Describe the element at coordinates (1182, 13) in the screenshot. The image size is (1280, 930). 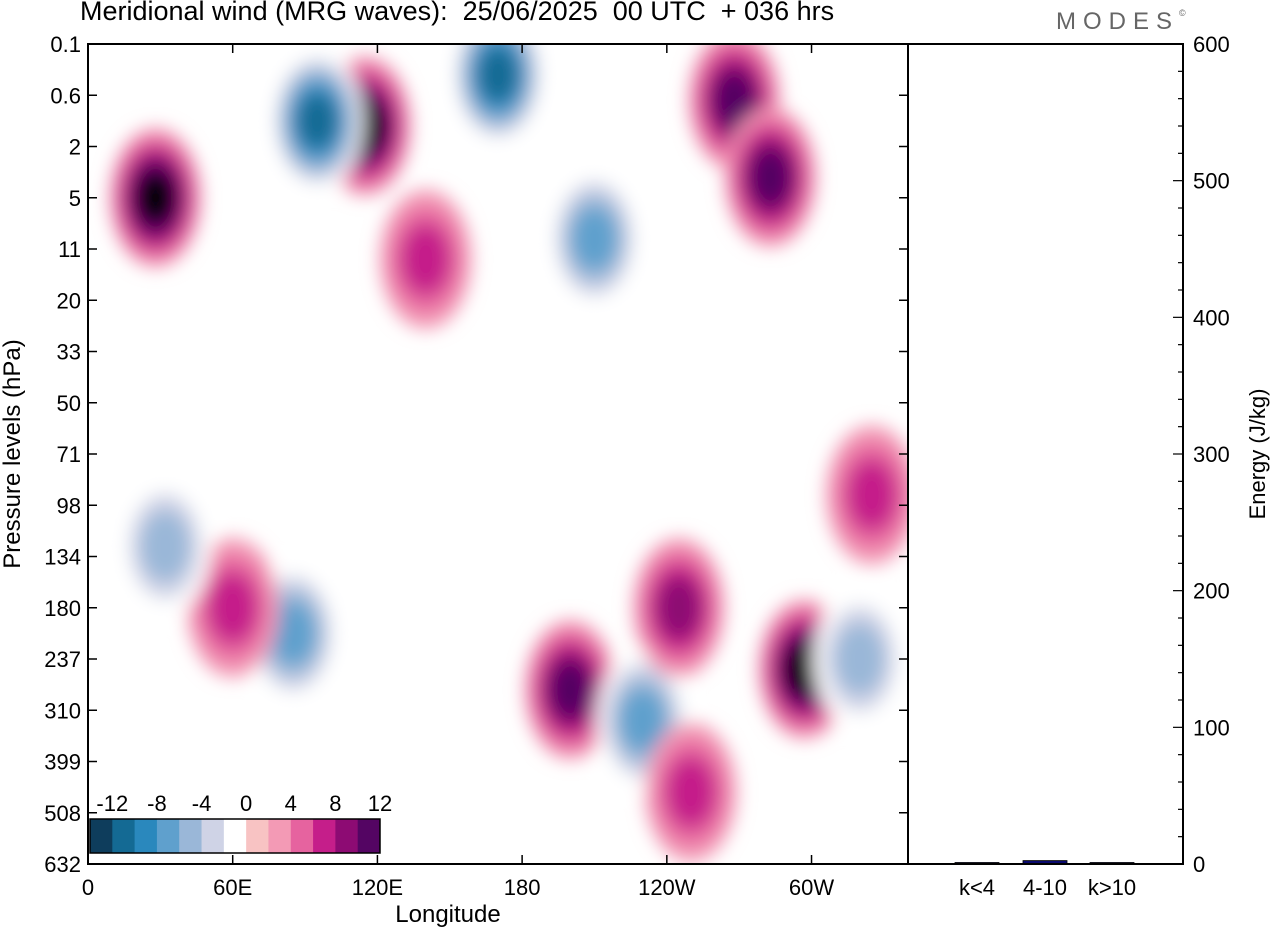
I see `brand-copyright-mark: ©` at that location.